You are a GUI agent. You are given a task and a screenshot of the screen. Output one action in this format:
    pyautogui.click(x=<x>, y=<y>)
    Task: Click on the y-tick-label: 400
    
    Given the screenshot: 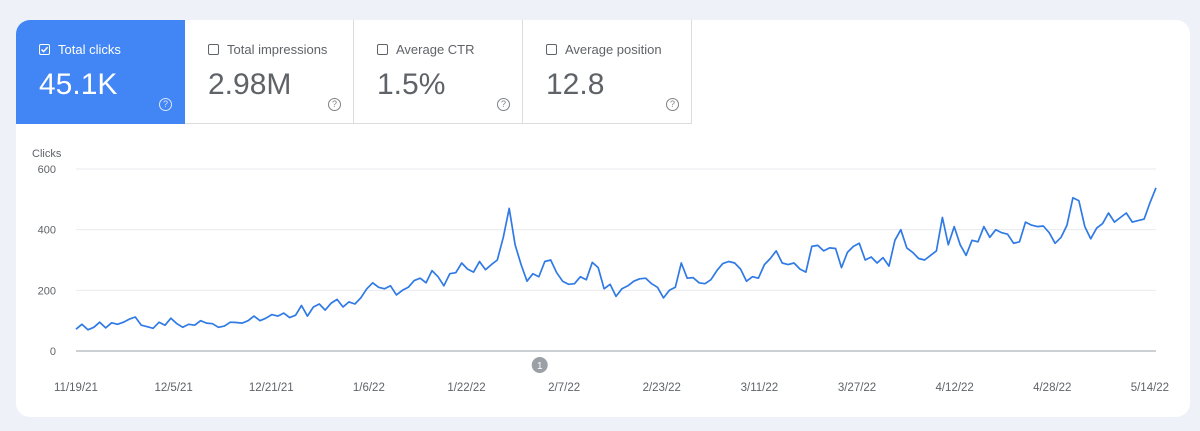 What is the action you would take?
    pyautogui.click(x=47, y=231)
    